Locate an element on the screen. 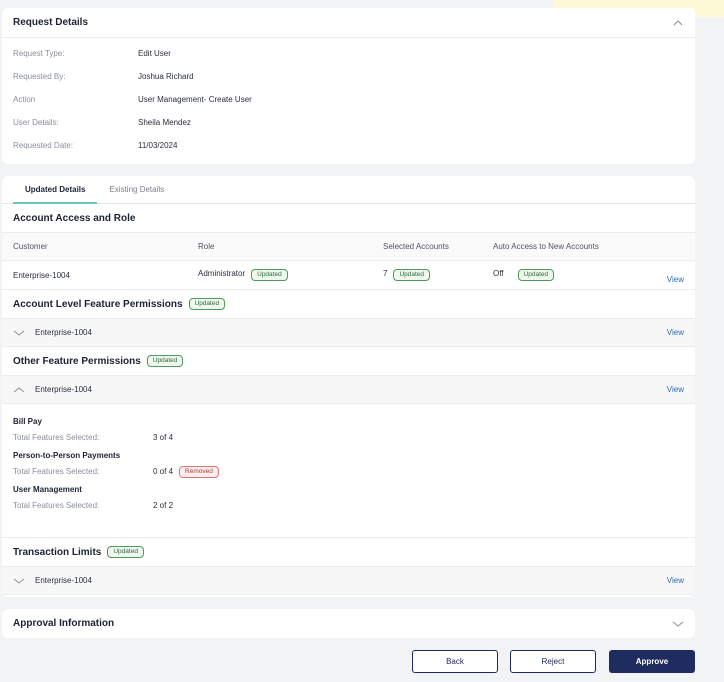  detail-row-requested-by: Requested By: Joshua Richard is located at coordinates (348, 76).